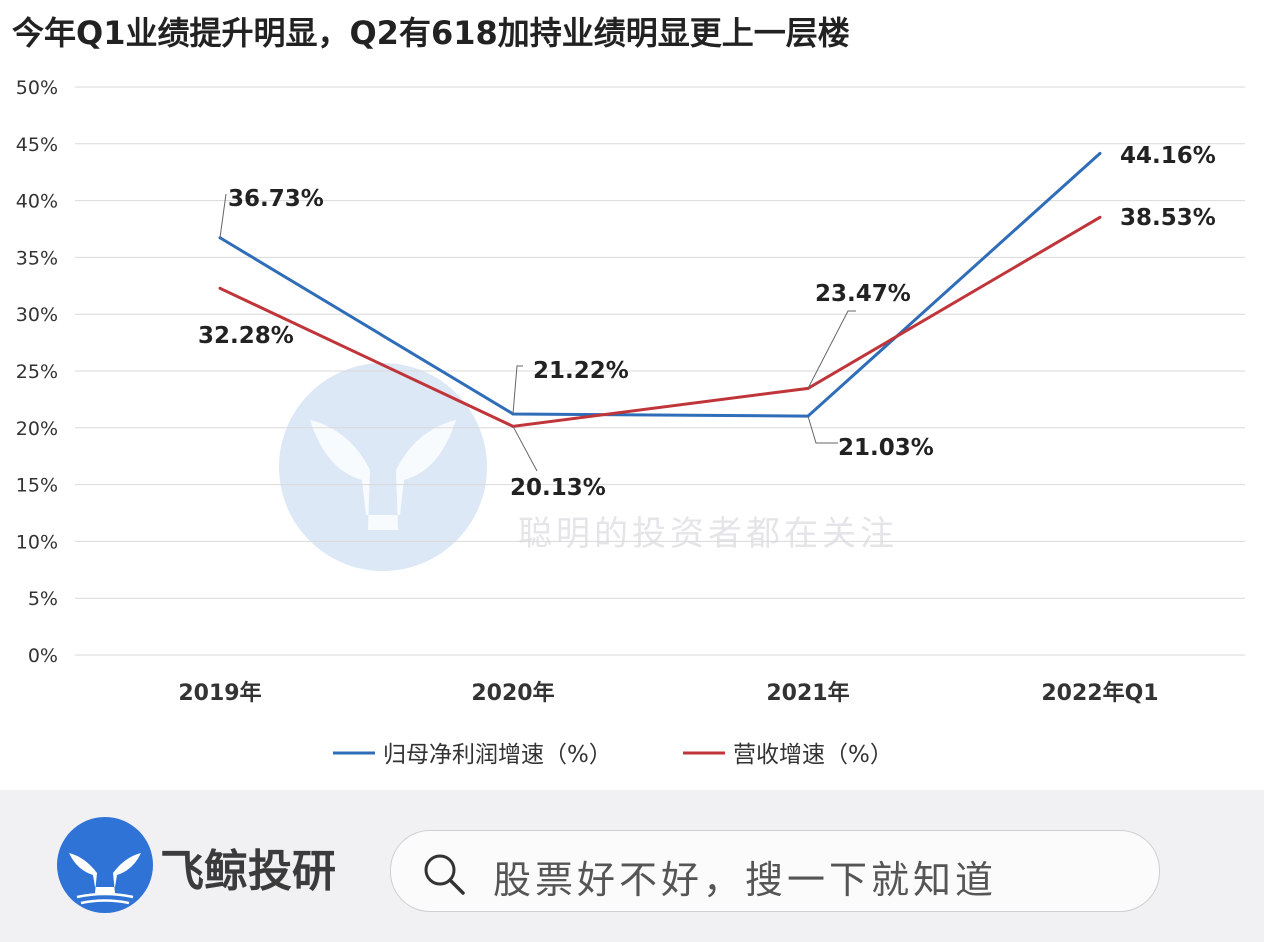 The width and height of the screenshot is (1264, 942). Describe the element at coordinates (512, 693) in the screenshot. I see `x-tick-label: 2020年` at that location.